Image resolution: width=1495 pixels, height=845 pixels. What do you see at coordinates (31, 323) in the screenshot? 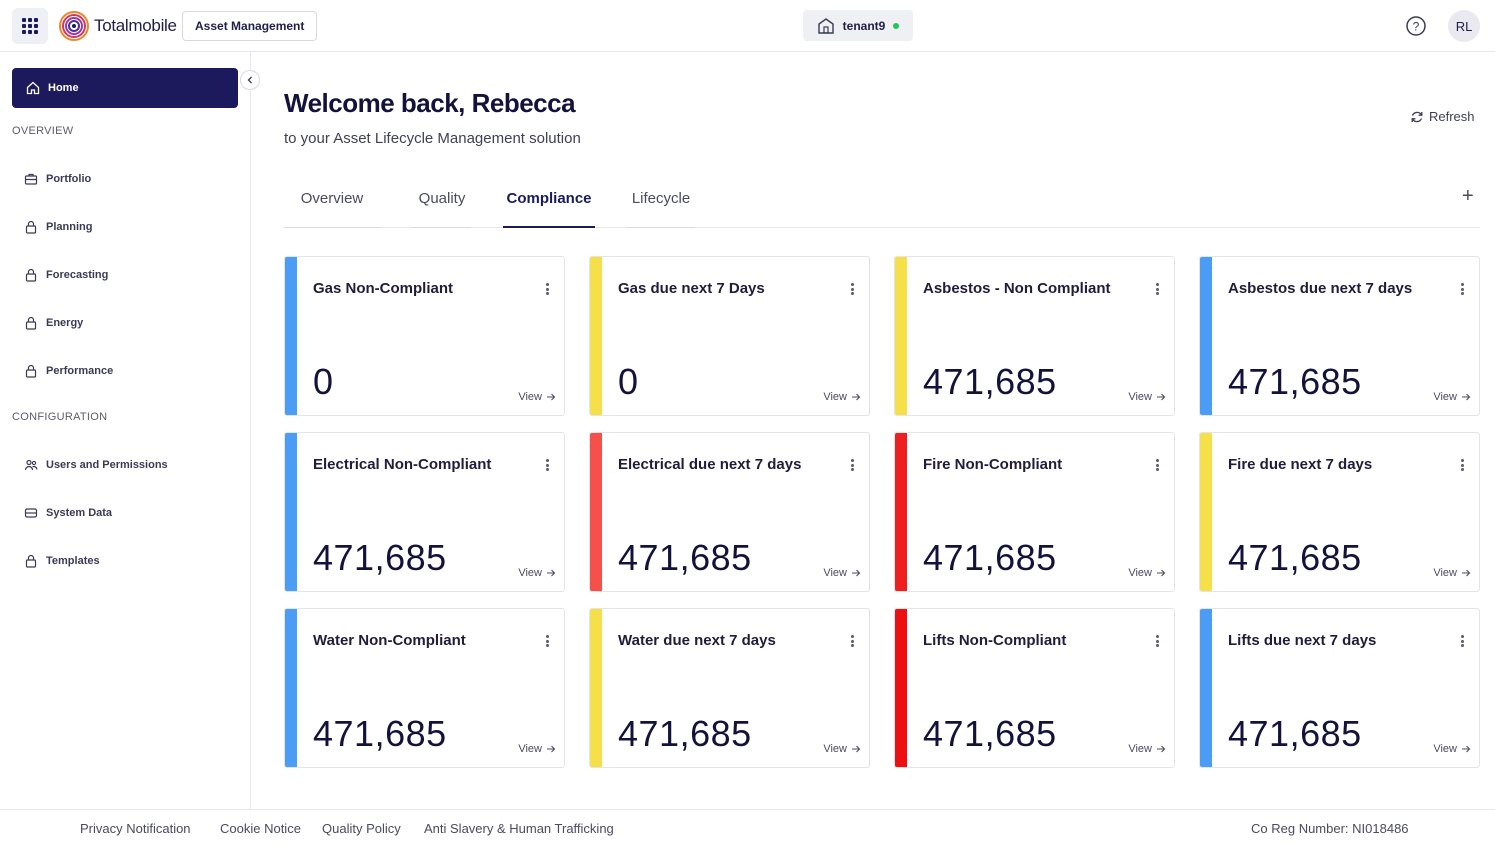
I see `lock-icon` at bounding box center [31, 323].